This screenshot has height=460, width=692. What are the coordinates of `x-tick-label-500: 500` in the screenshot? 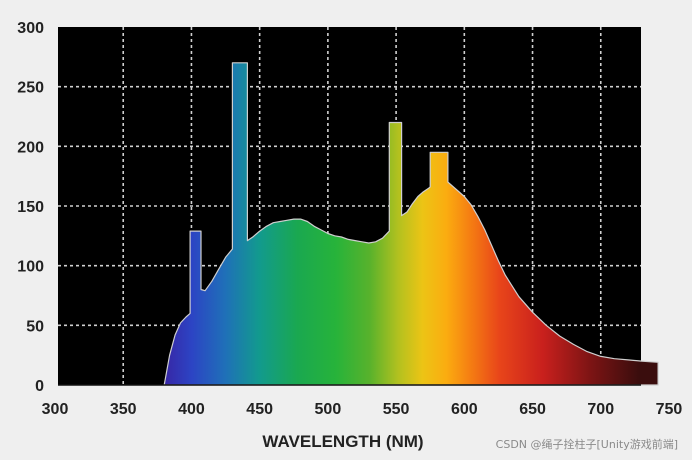 It's located at (328, 409).